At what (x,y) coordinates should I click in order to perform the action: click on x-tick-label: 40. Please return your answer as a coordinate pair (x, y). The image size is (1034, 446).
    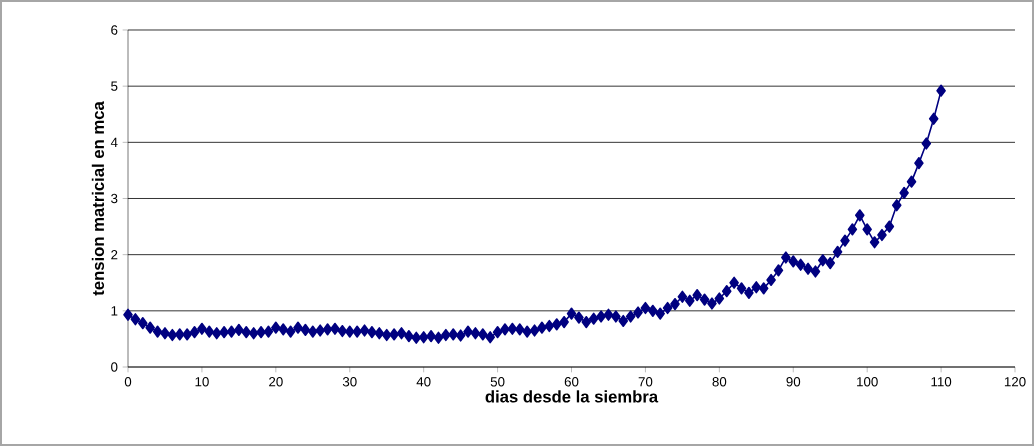
    Looking at the image, I should click on (423, 382).